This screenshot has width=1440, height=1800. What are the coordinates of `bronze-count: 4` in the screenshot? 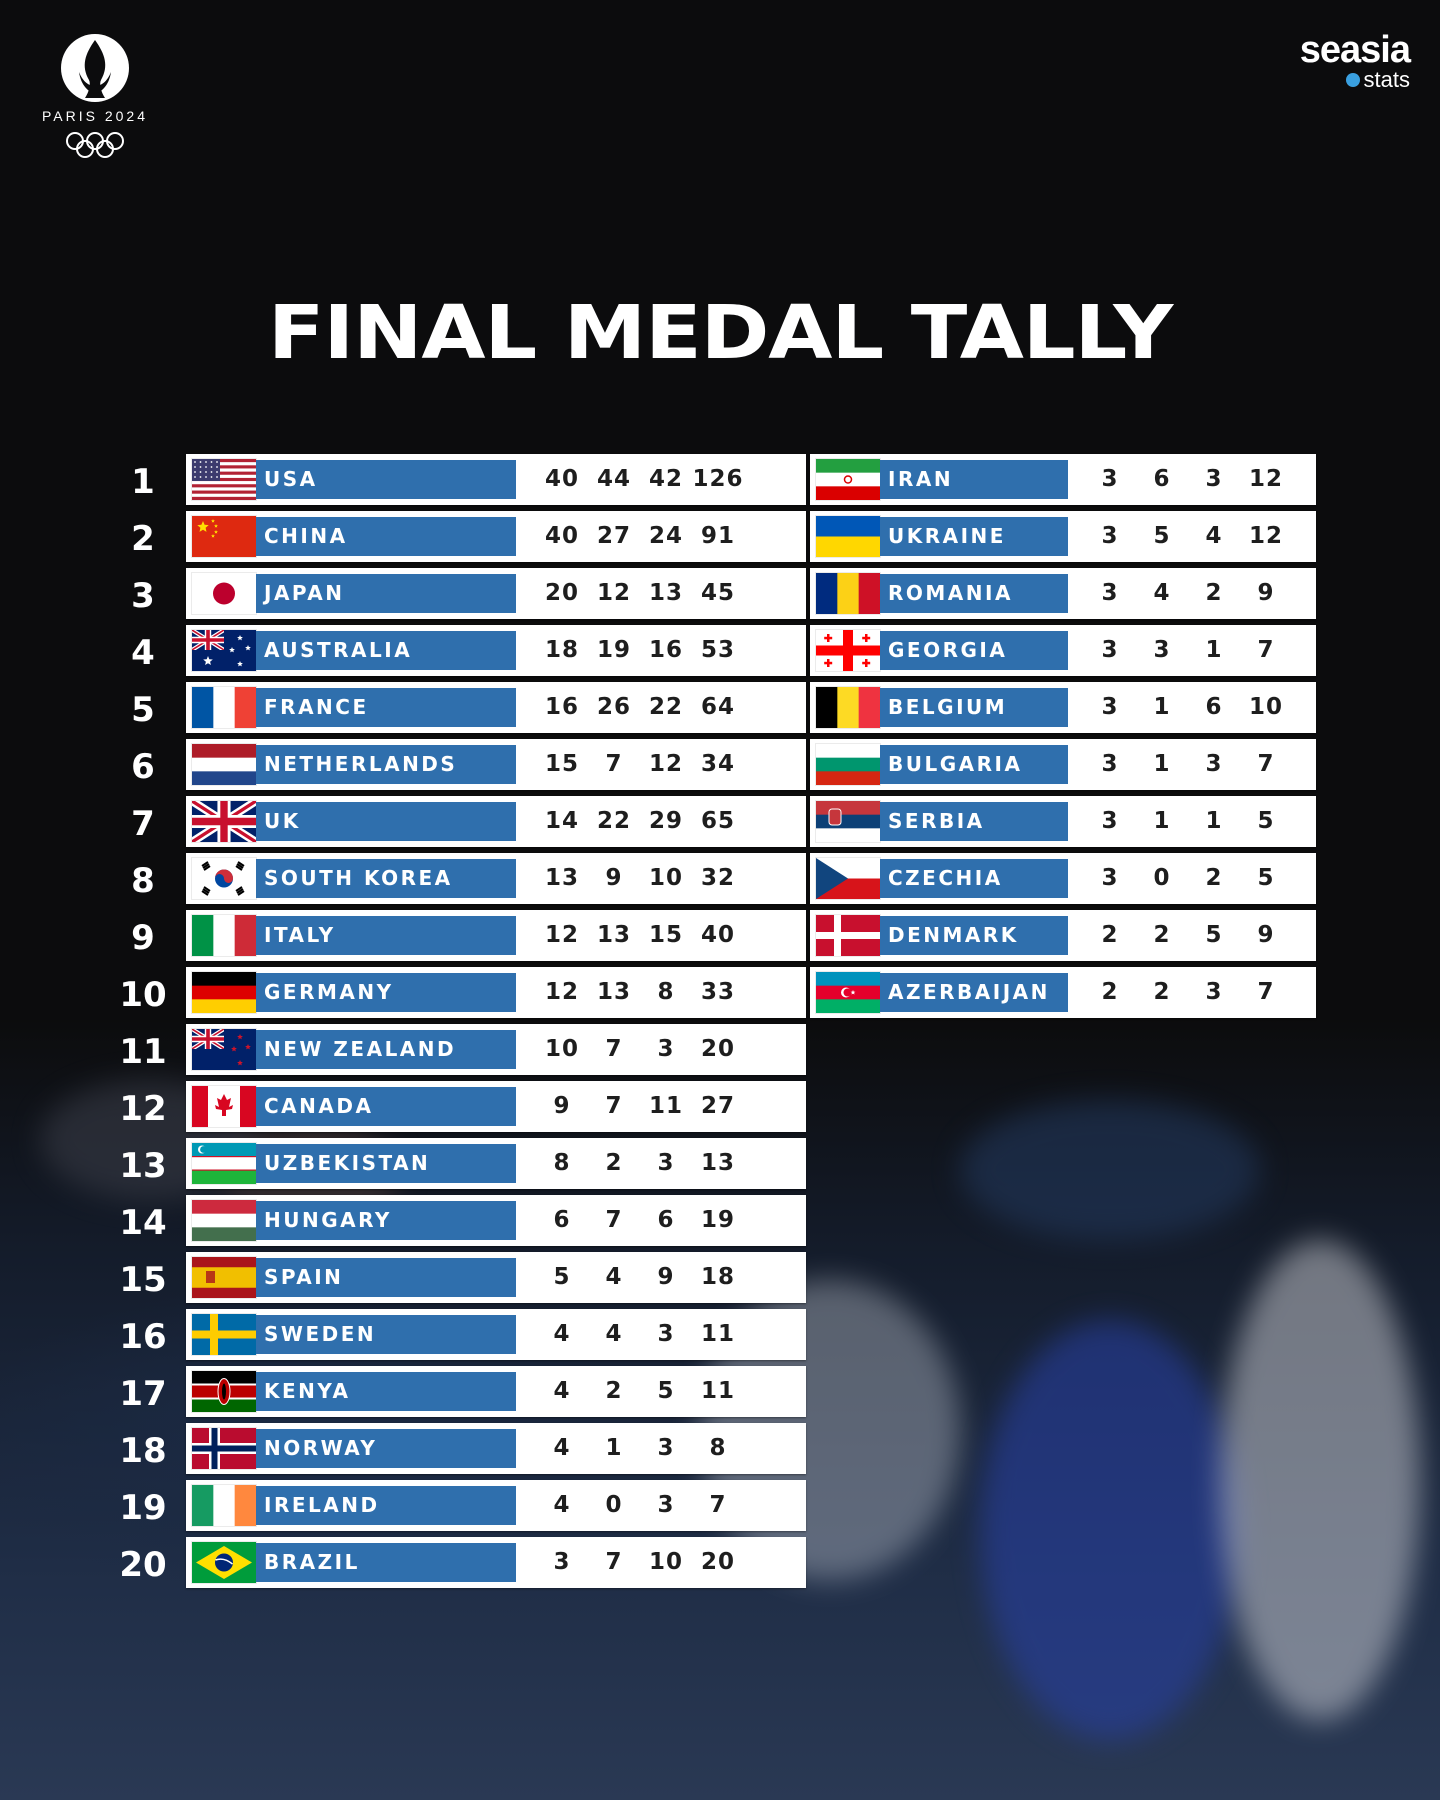 It's located at (1214, 536).